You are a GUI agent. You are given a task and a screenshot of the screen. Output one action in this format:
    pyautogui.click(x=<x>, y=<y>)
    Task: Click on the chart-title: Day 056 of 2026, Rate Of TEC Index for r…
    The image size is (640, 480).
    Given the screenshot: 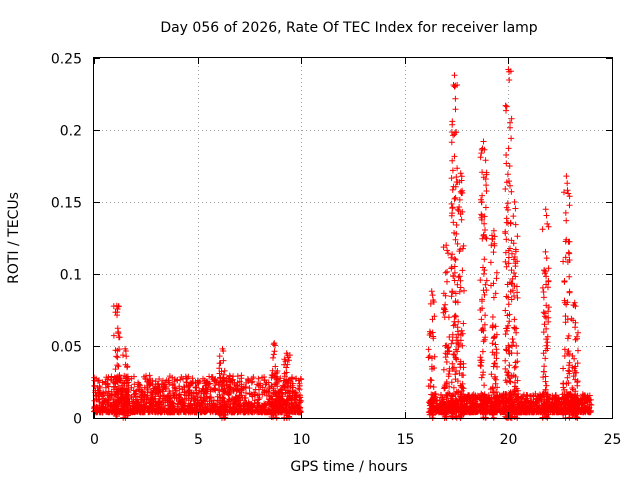 What is the action you would take?
    pyautogui.click(x=348, y=28)
    